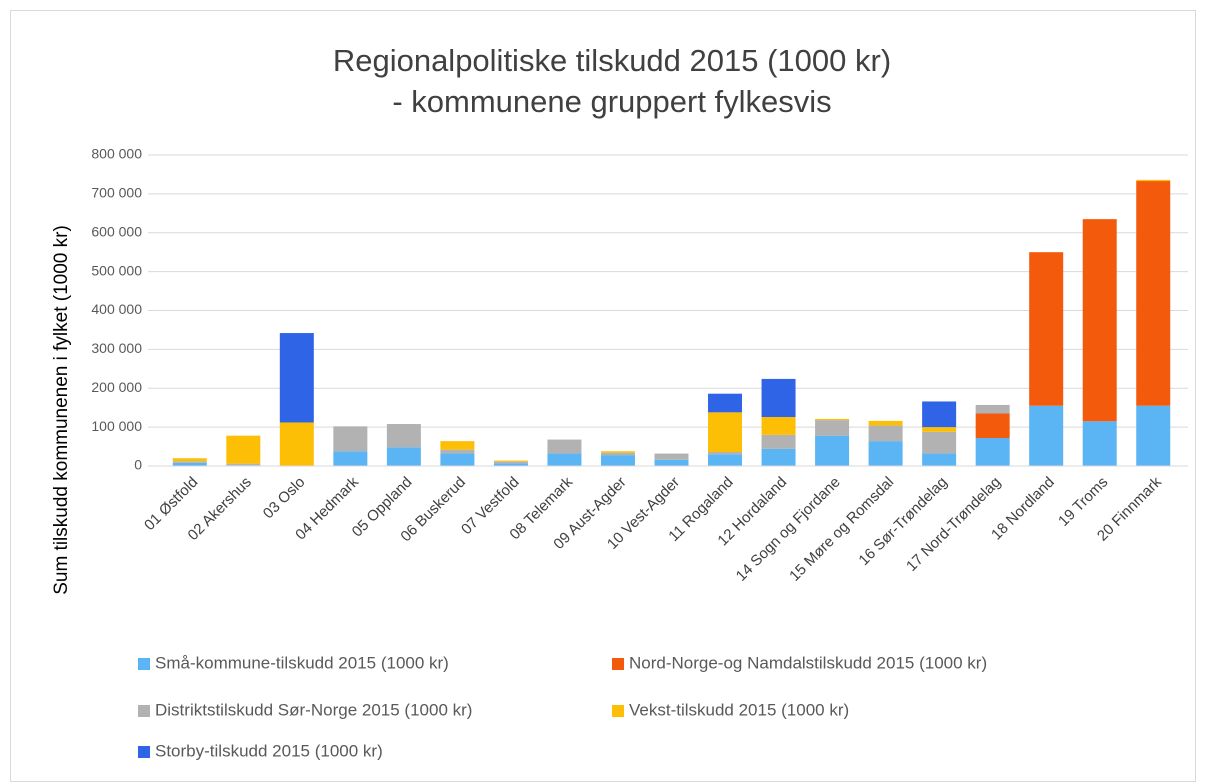 Image resolution: width=1206 pixels, height=782 pixels. What do you see at coordinates (116, 387) in the screenshot?
I see `y-tick-label: 200 000` at bounding box center [116, 387].